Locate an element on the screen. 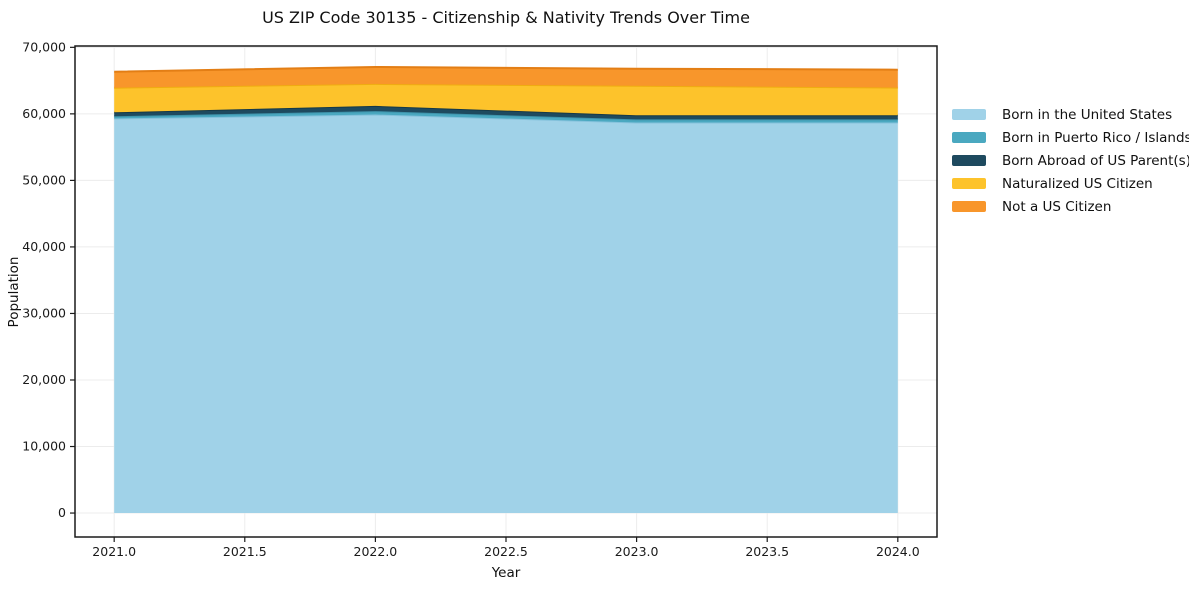 The height and width of the screenshot is (590, 1189). y-tick-label: 50,000 is located at coordinates (44, 179).